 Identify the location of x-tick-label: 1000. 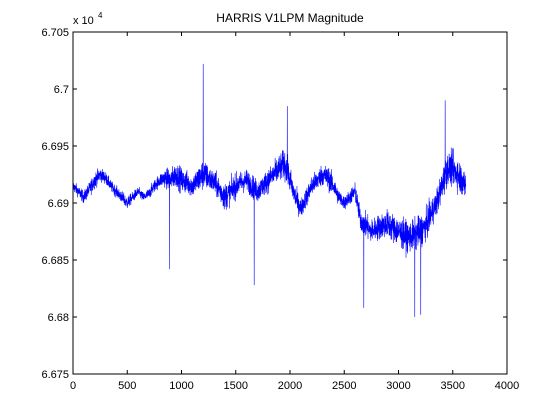
(181, 386).